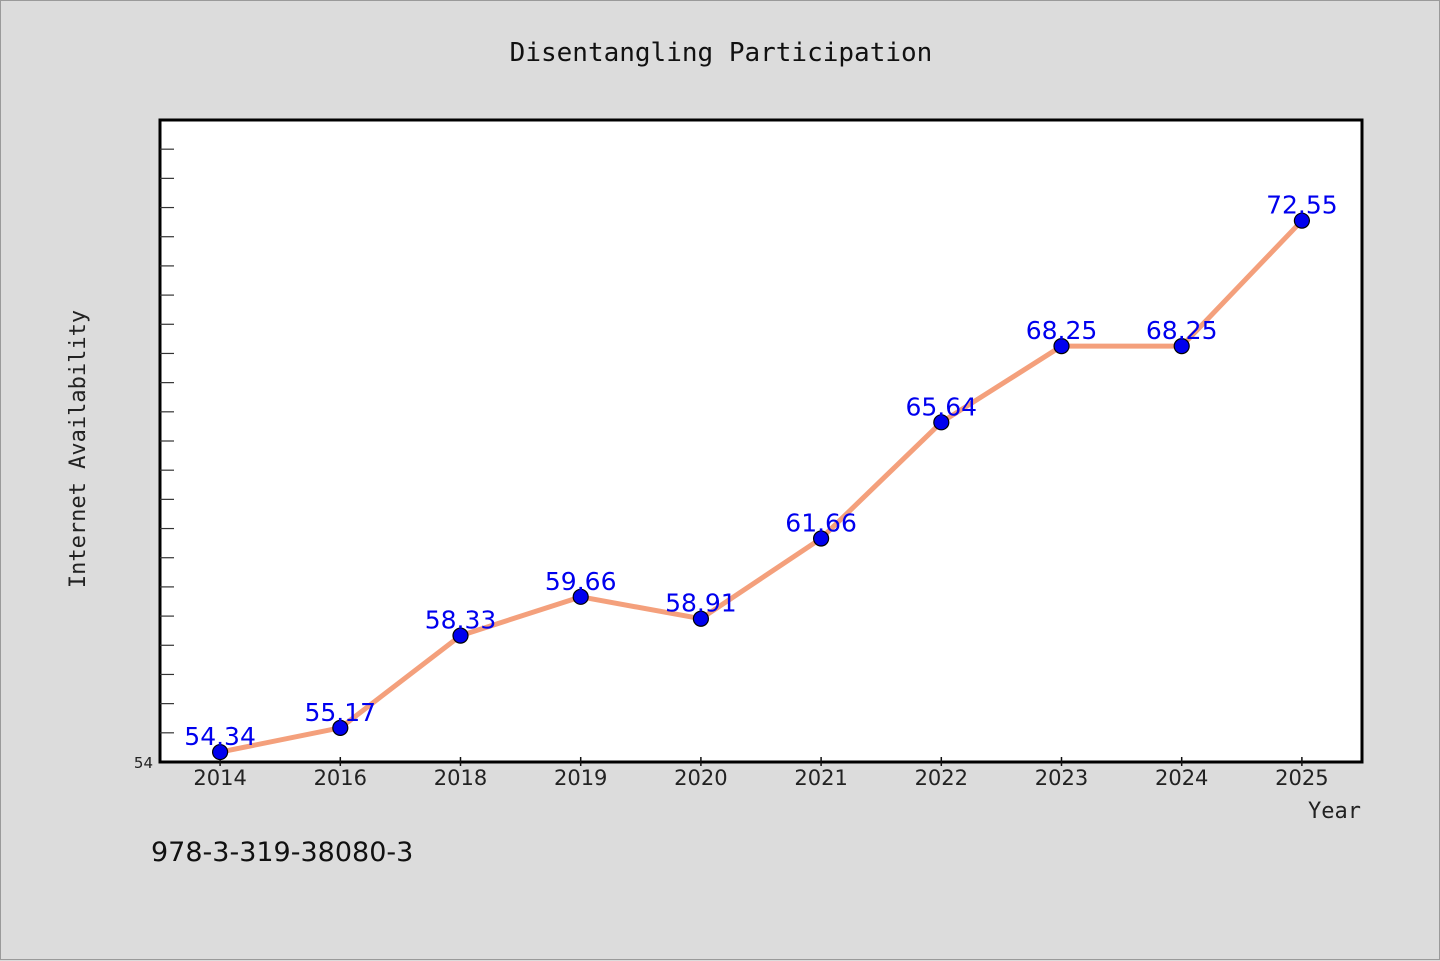 The image size is (1440, 961). Describe the element at coordinates (580, 596) in the screenshot. I see `data-point-2019` at that location.